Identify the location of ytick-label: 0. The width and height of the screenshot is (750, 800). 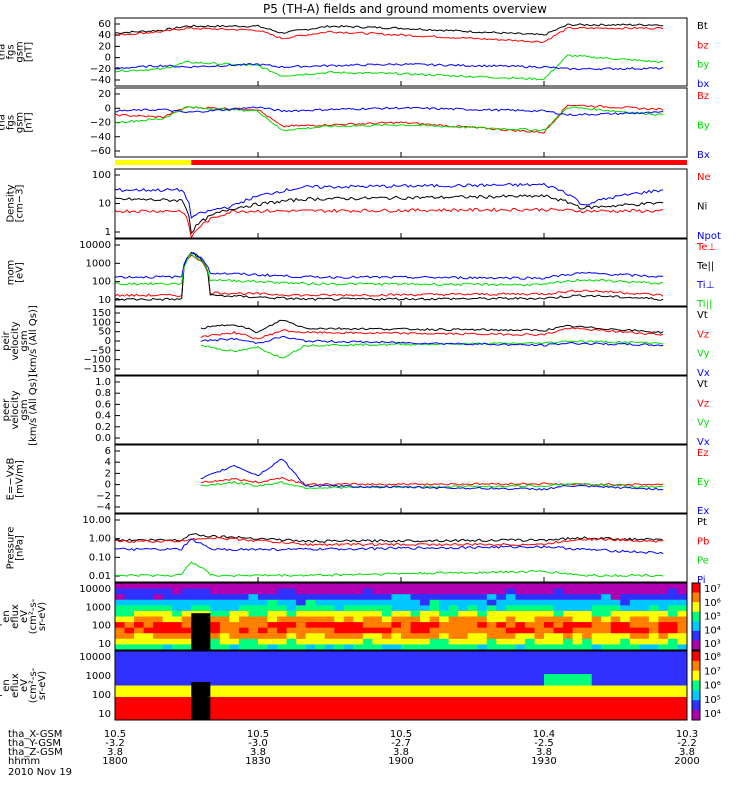
(108, 341).